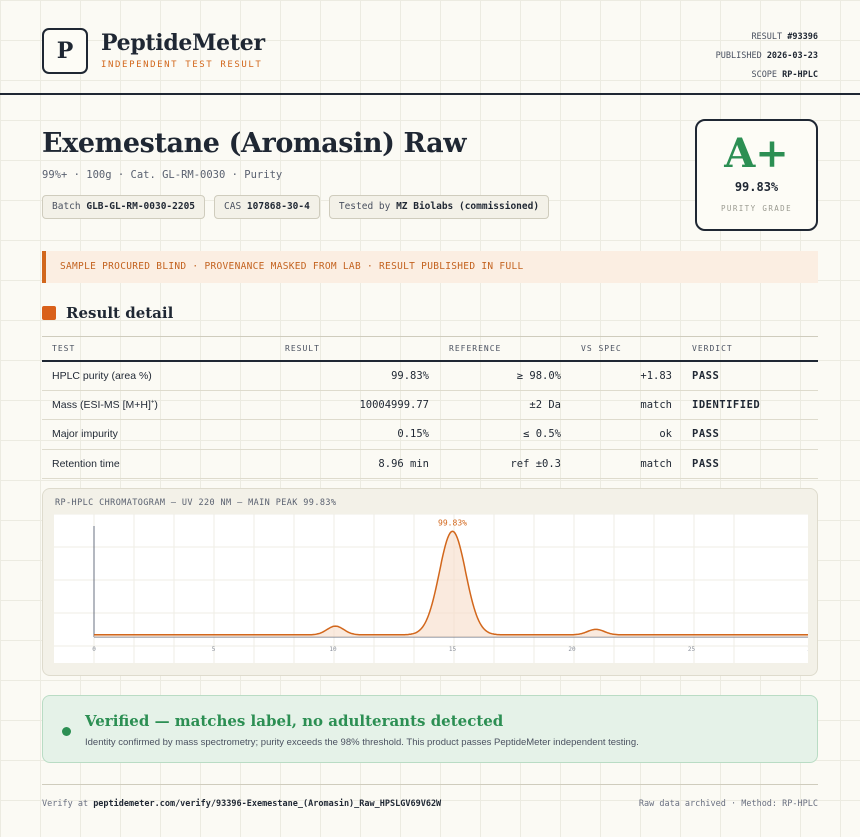  What do you see at coordinates (750, 349) in the screenshot?
I see `column-header: VERDICT` at bounding box center [750, 349].